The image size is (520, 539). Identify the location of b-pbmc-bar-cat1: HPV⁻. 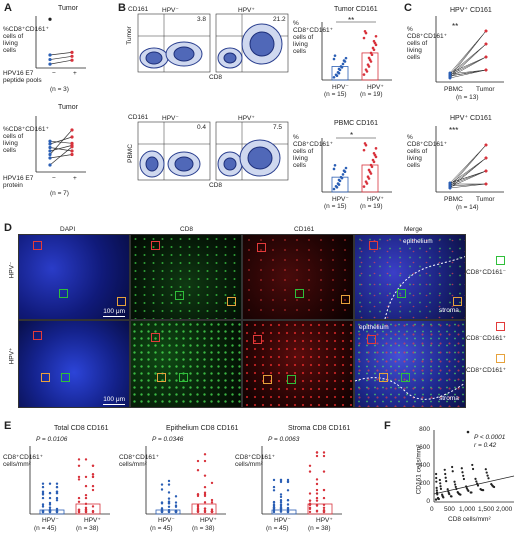
(340, 199).